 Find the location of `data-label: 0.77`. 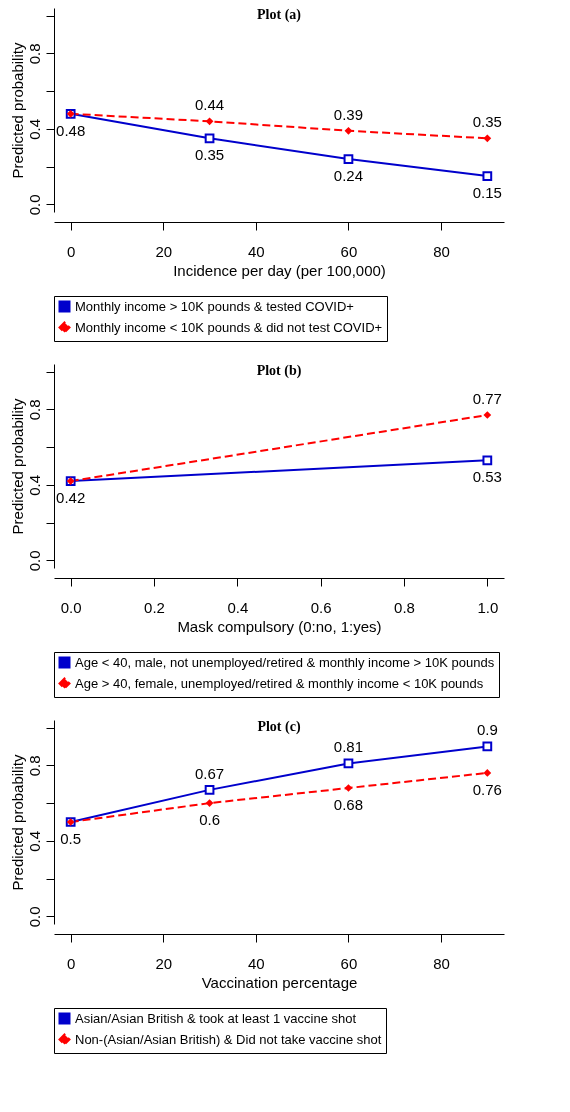

data-label: 0.77 is located at coordinates (487, 398).